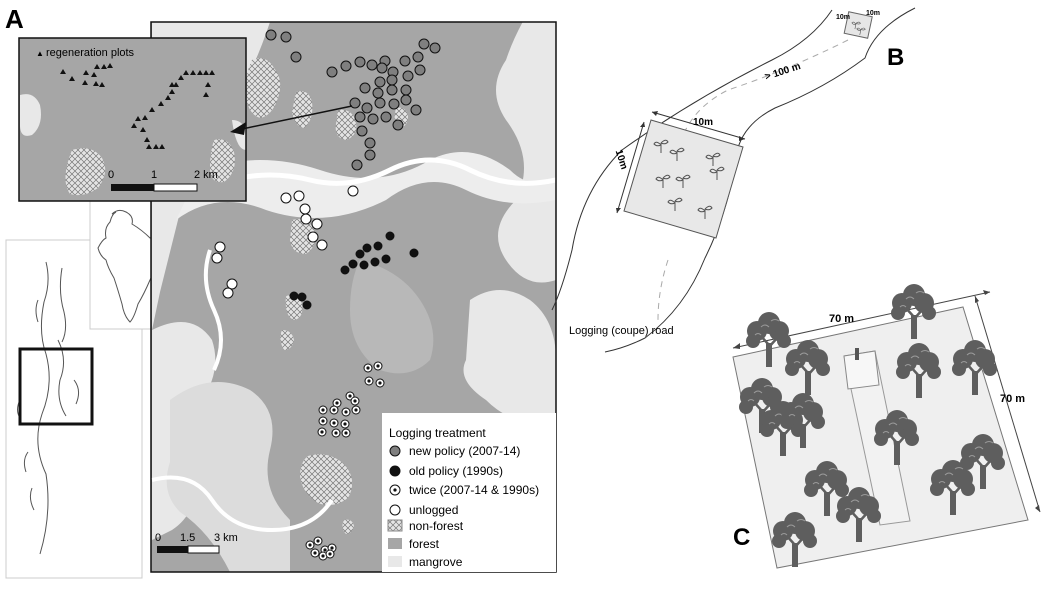  Describe the element at coordinates (196, 543) in the screenshot. I see `main-scale-bar: 0 1.5 3 km` at that location.